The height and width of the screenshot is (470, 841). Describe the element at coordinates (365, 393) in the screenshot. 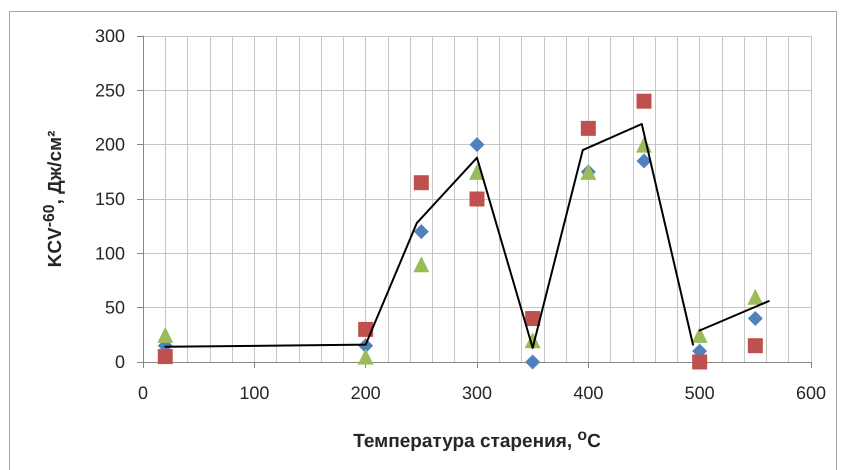

I see `x-tick-label: 200` at that location.